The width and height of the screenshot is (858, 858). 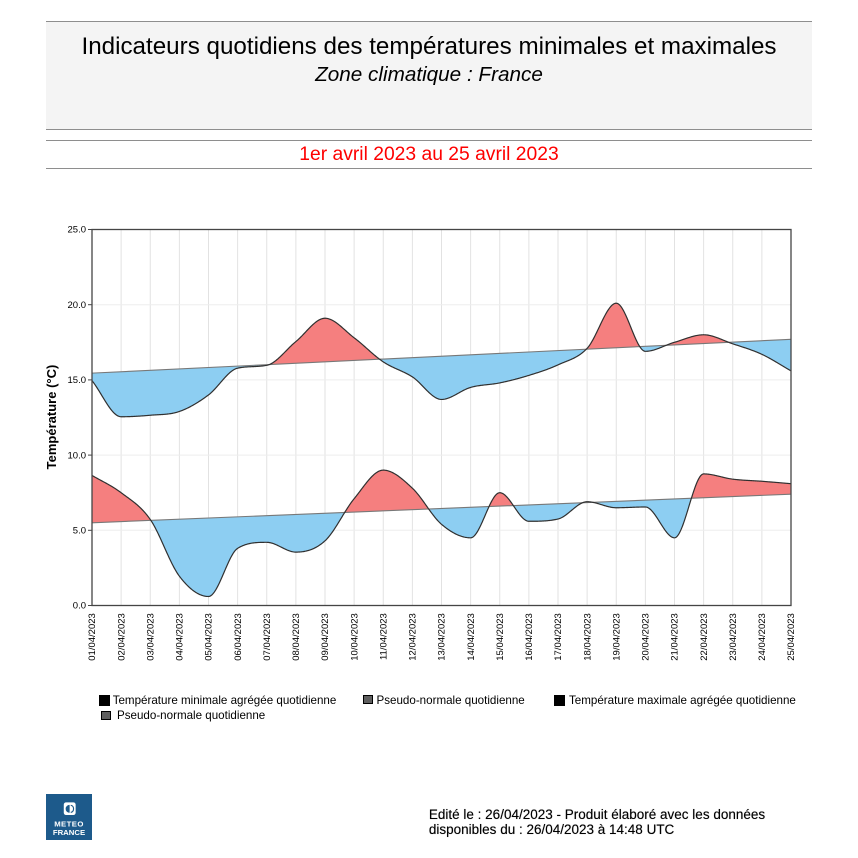 I want to click on svg-text: 15/04/2023, so click(x=500, y=637).